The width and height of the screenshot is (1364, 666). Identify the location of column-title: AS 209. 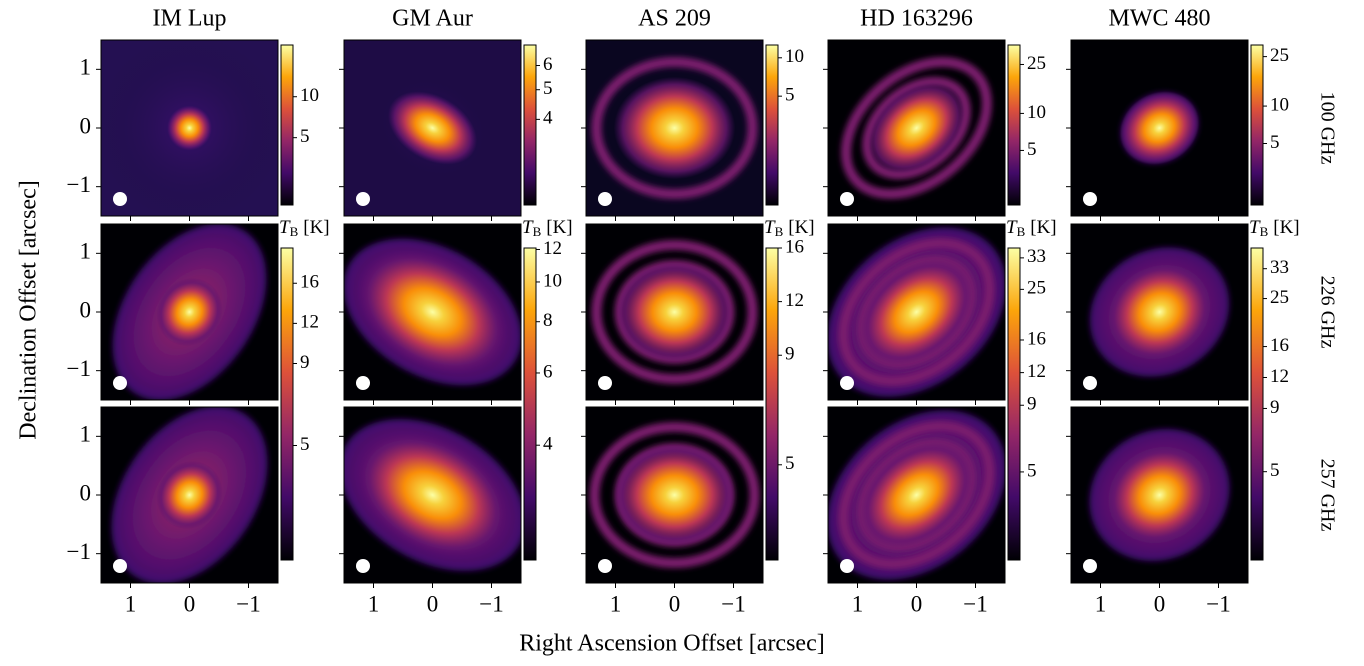
(674, 19).